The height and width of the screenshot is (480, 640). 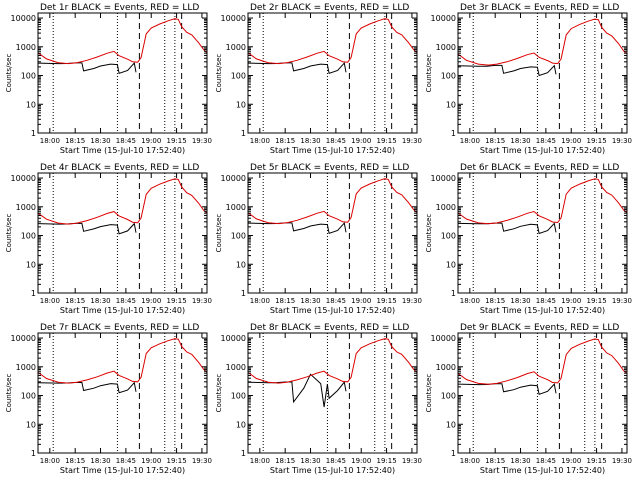 What do you see at coordinates (443, 178) in the screenshot?
I see `det6r-y-tick-label: 10000` at bounding box center [443, 178].